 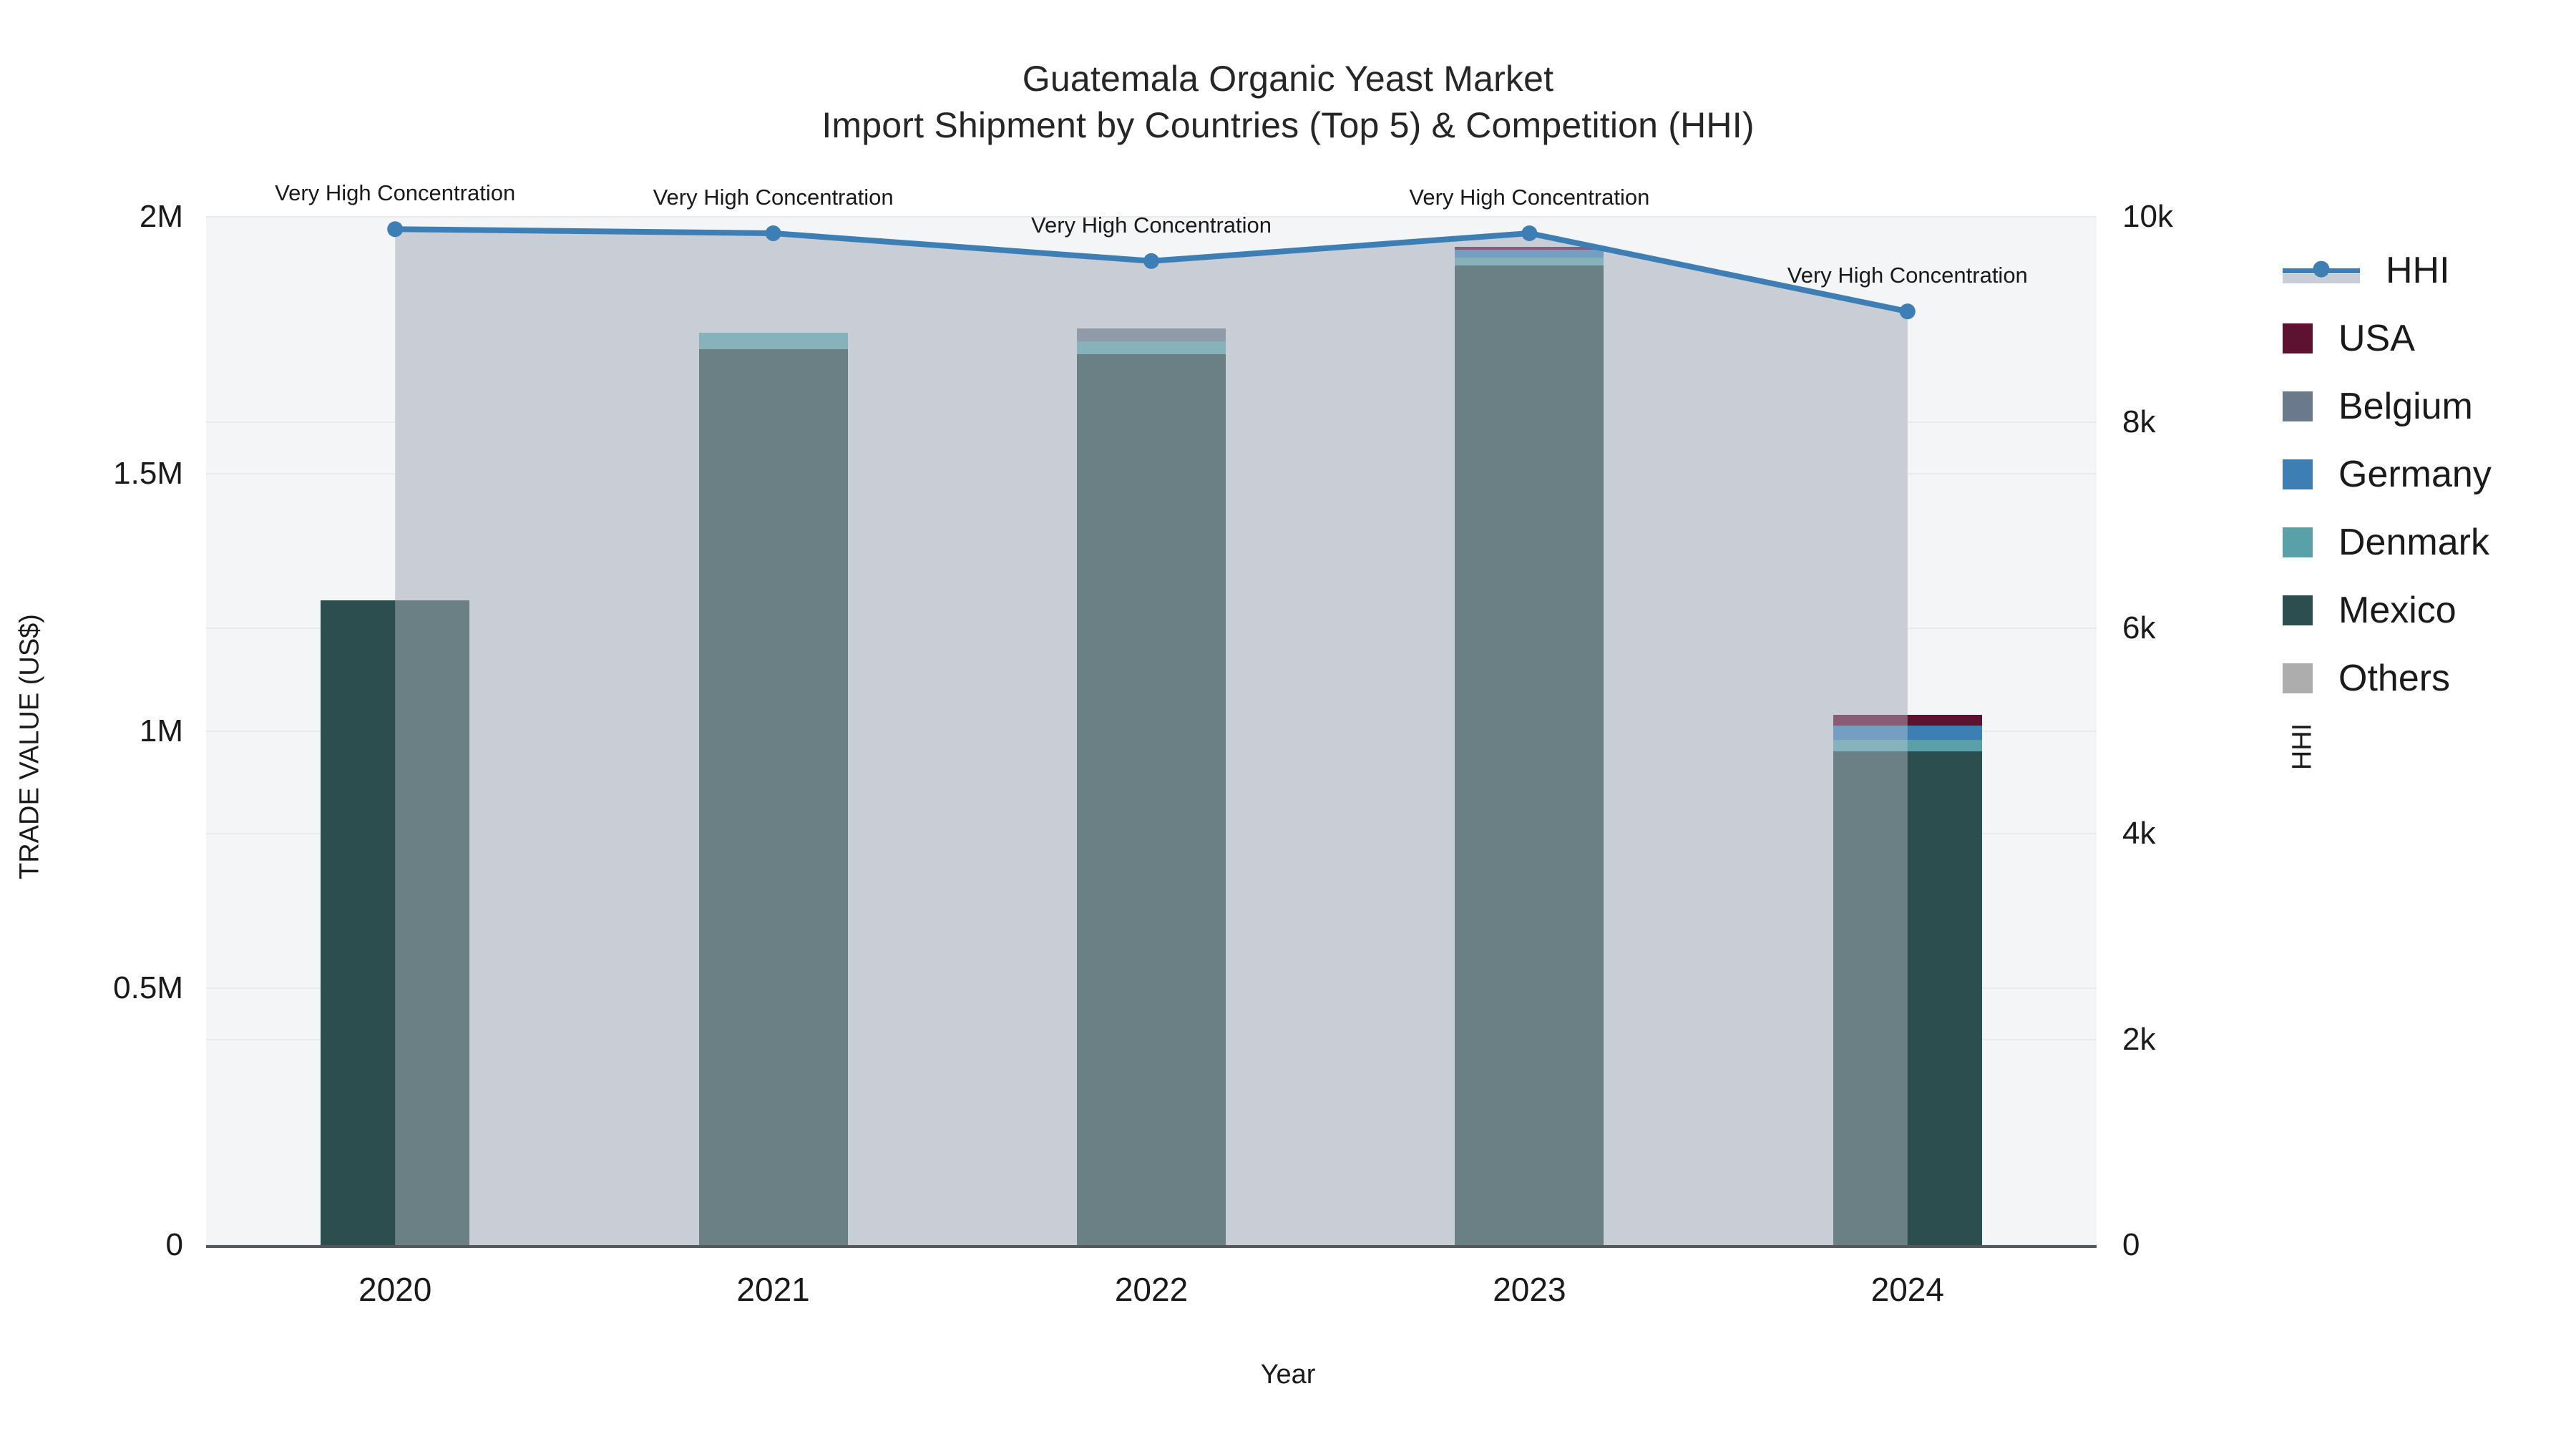 What do you see at coordinates (2298, 610) in the screenshot?
I see `legend-swatch-mexico` at bounding box center [2298, 610].